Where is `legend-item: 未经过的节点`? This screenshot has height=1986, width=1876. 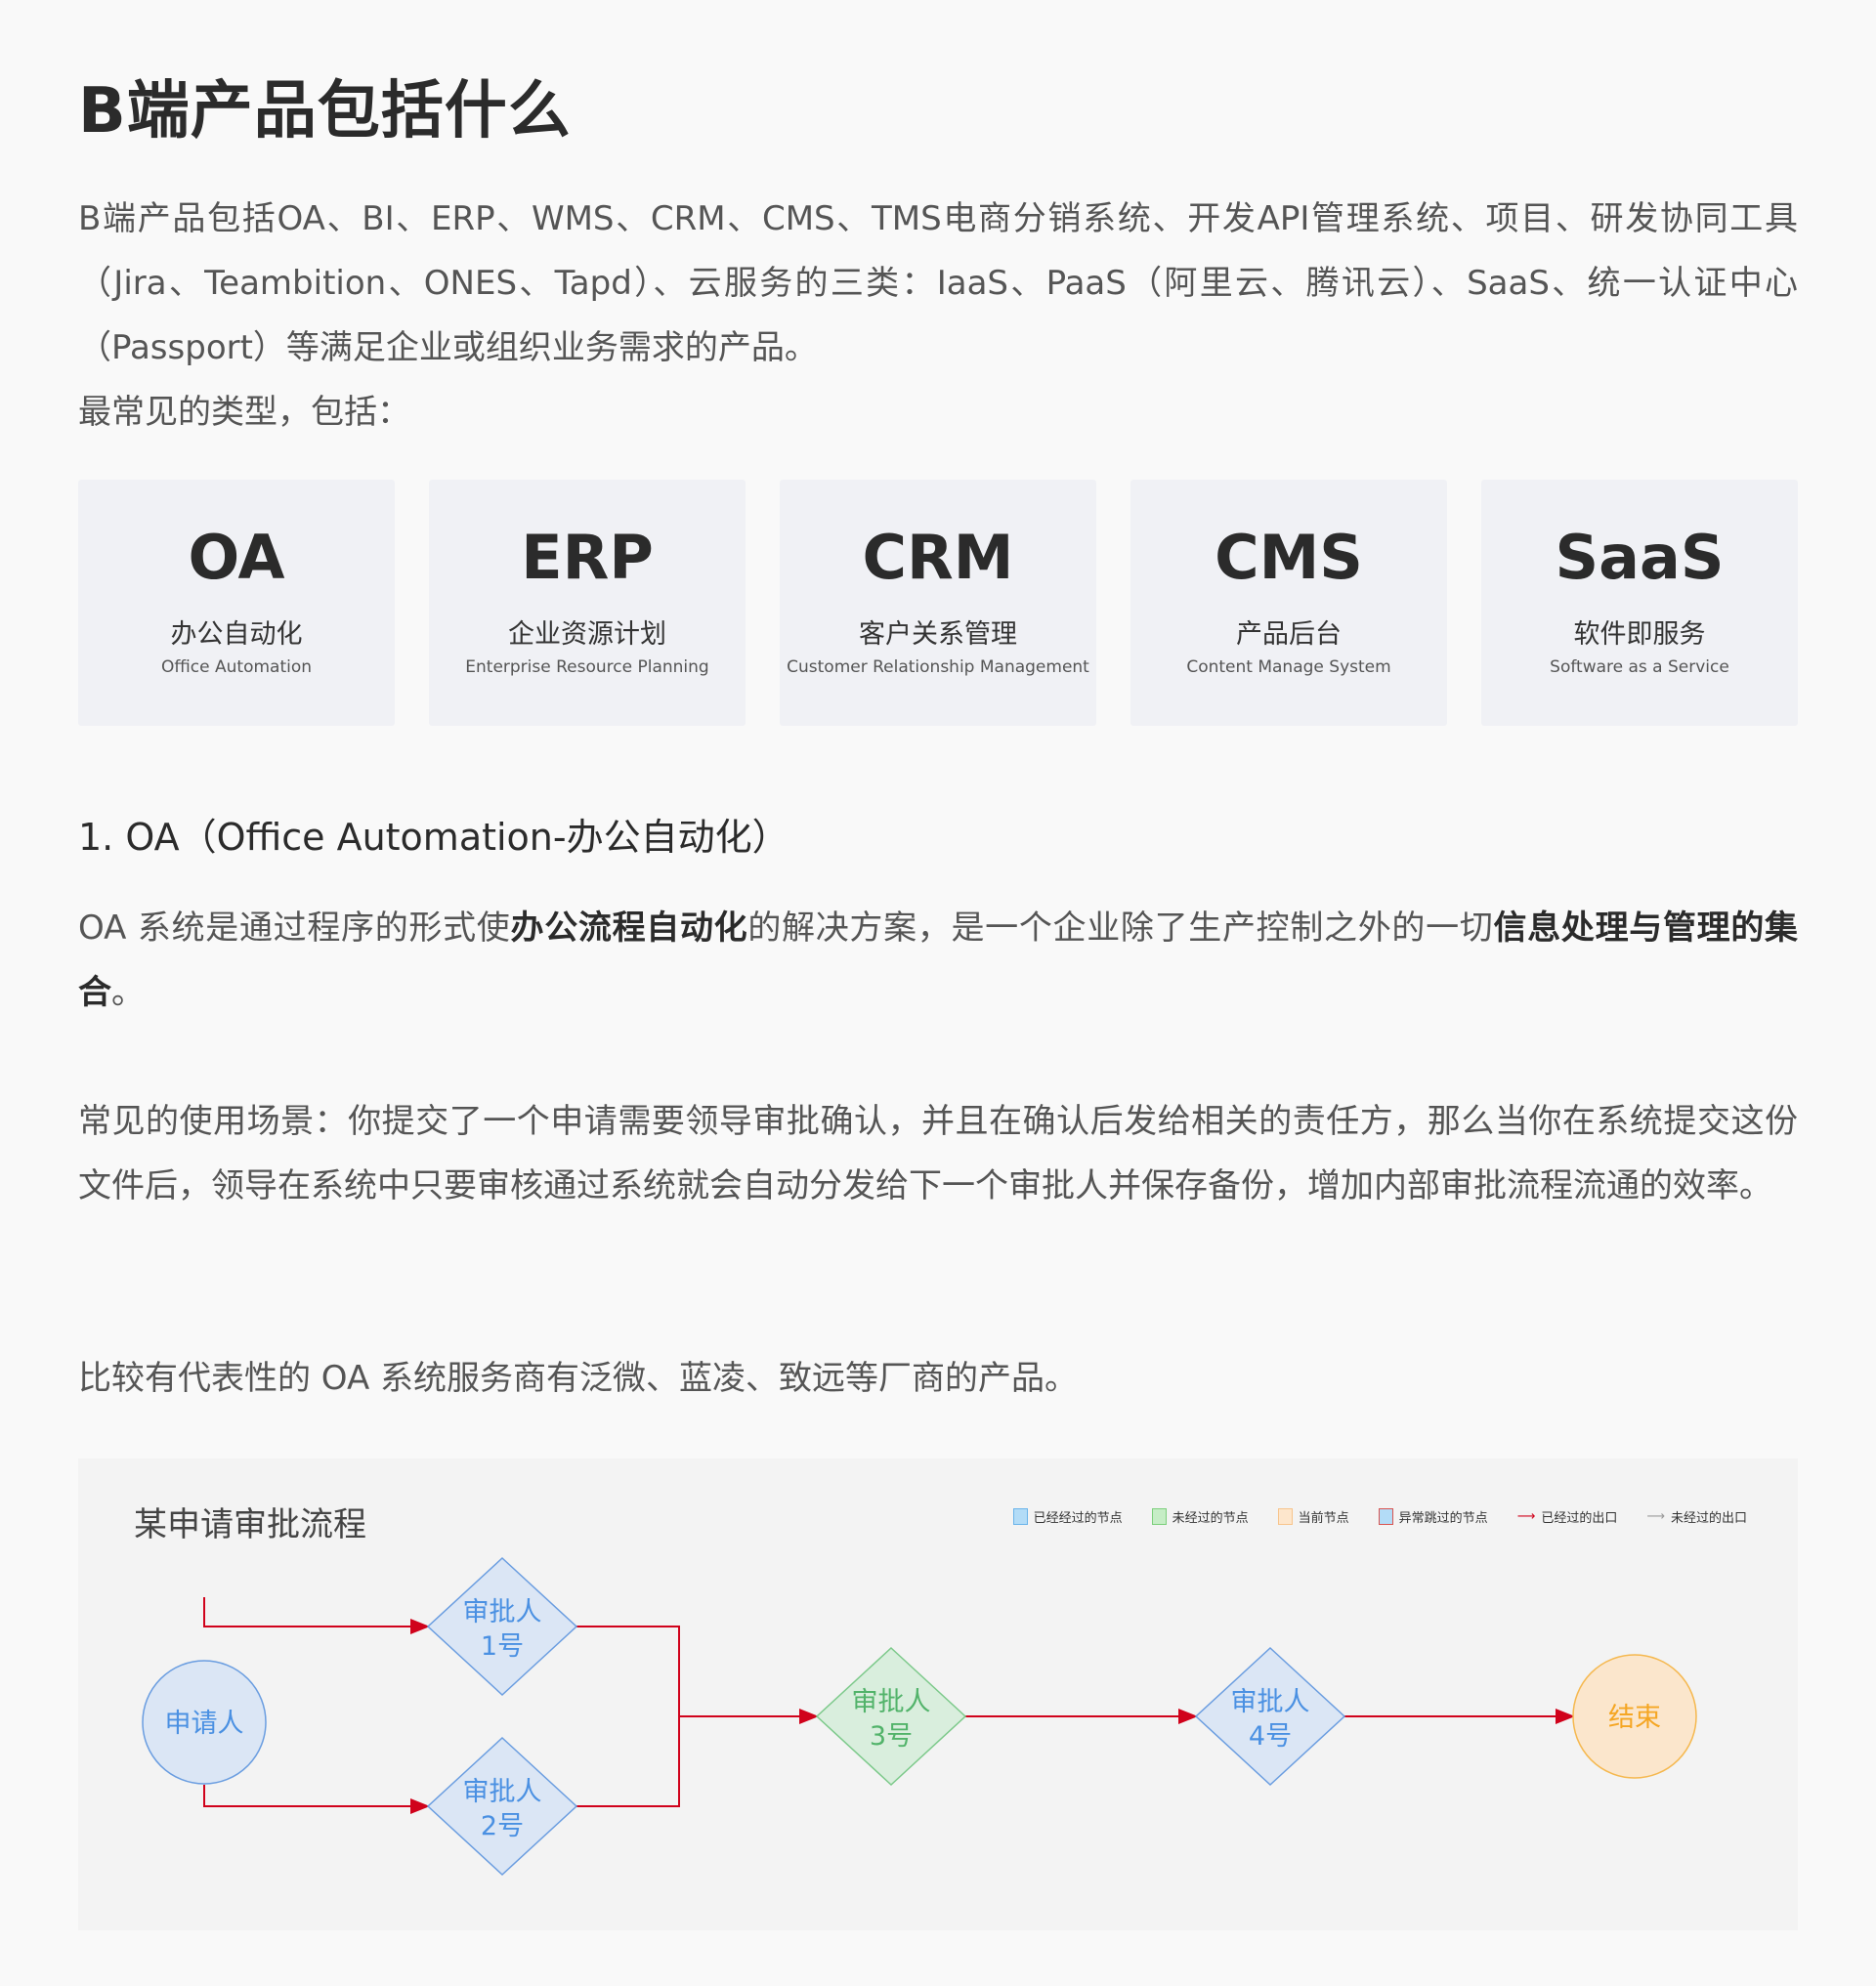 legend-item: 未经过的节点 is located at coordinates (1200, 1516).